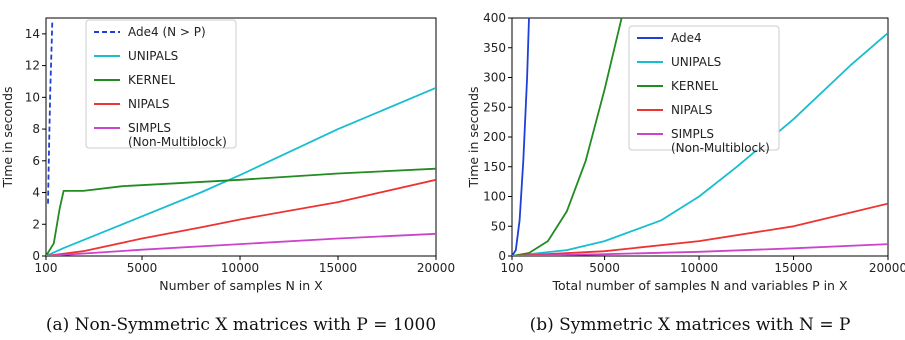  I want to click on chart2-x-tick-label-2: 10000, so click(699, 268).